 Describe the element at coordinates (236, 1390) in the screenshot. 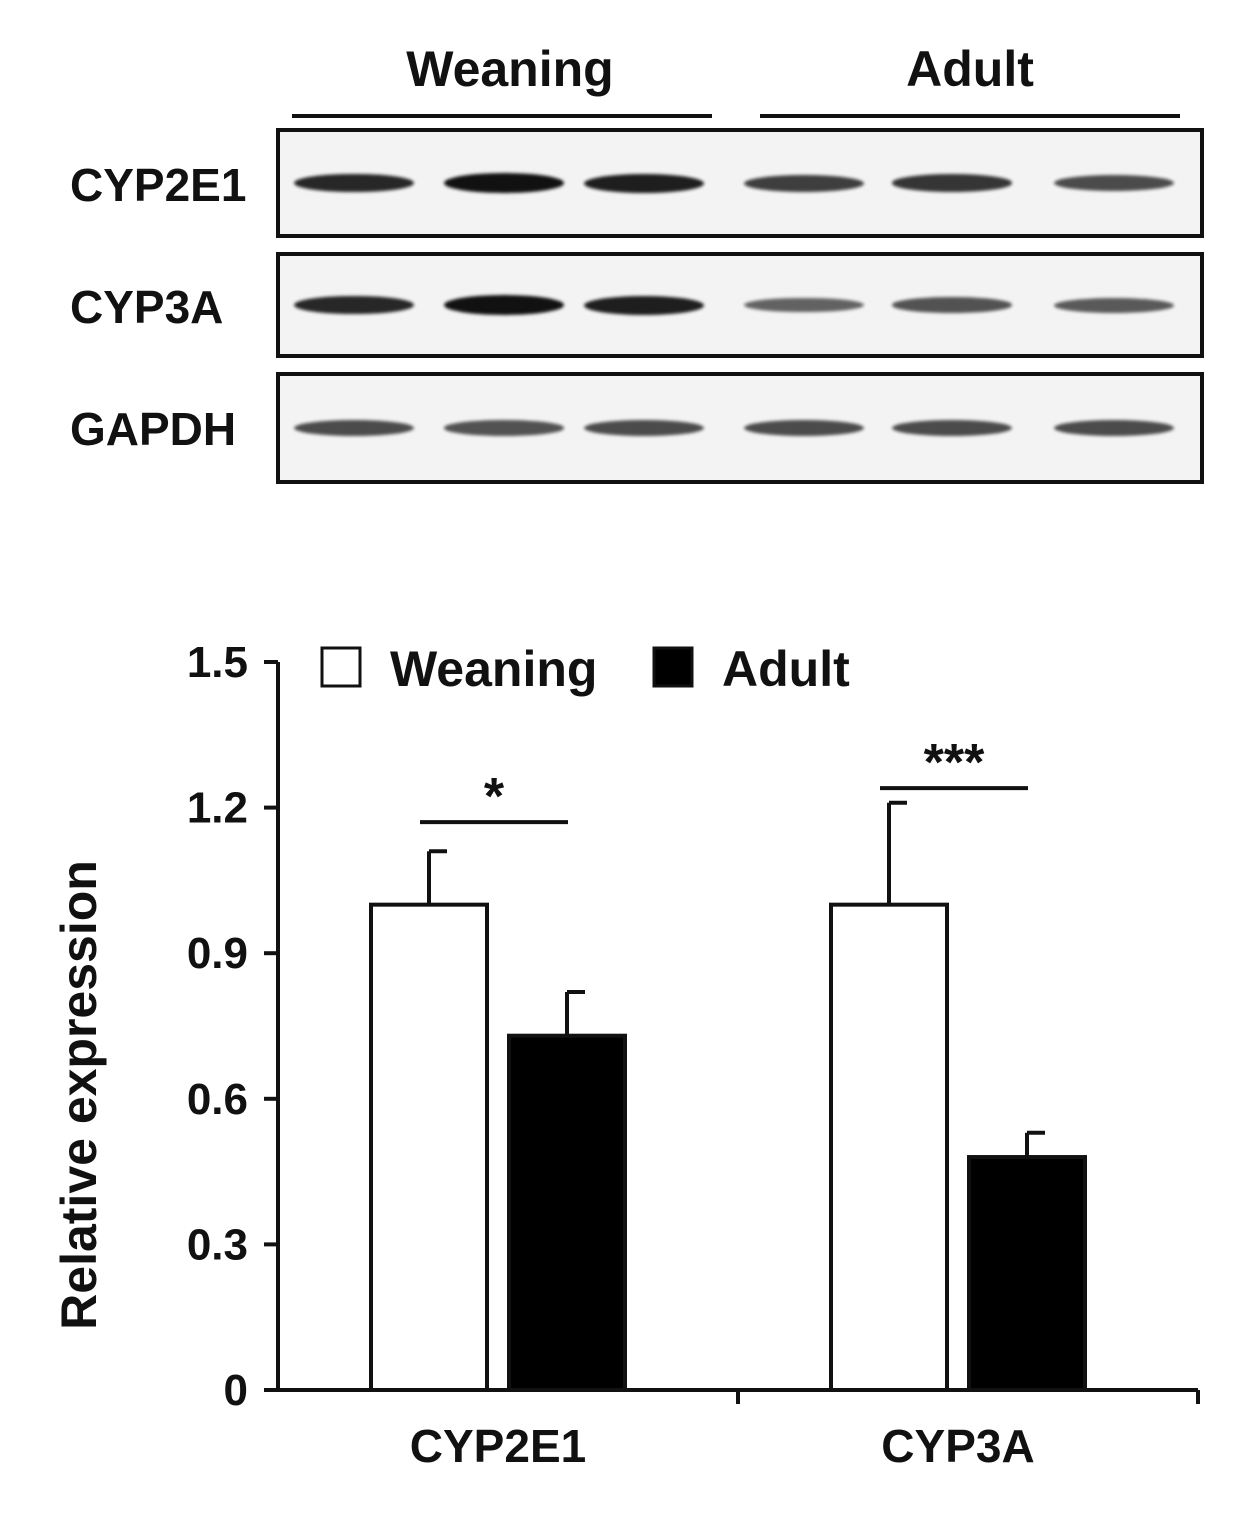

I see `y-tick-label: 0` at that location.